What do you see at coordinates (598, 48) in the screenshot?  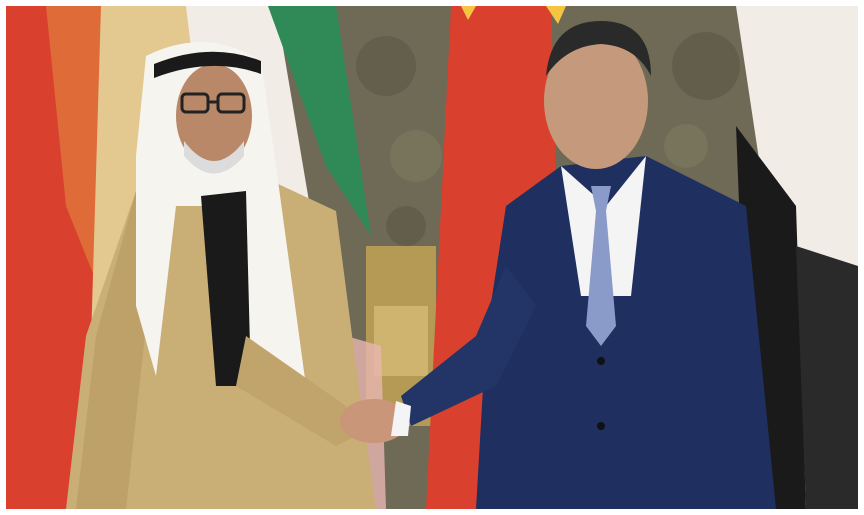 I see `hair` at bounding box center [598, 48].